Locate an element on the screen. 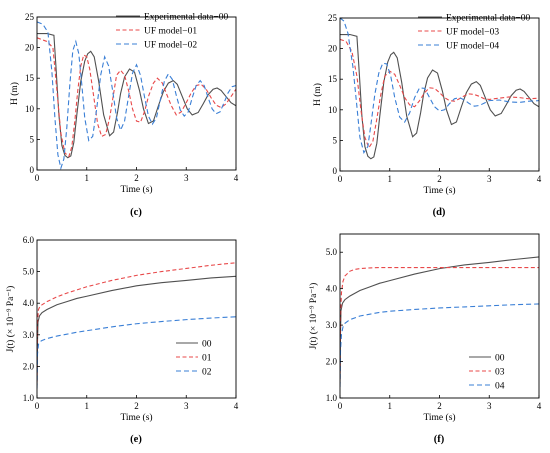  legend-label: UF model−03 is located at coordinates (472, 33).